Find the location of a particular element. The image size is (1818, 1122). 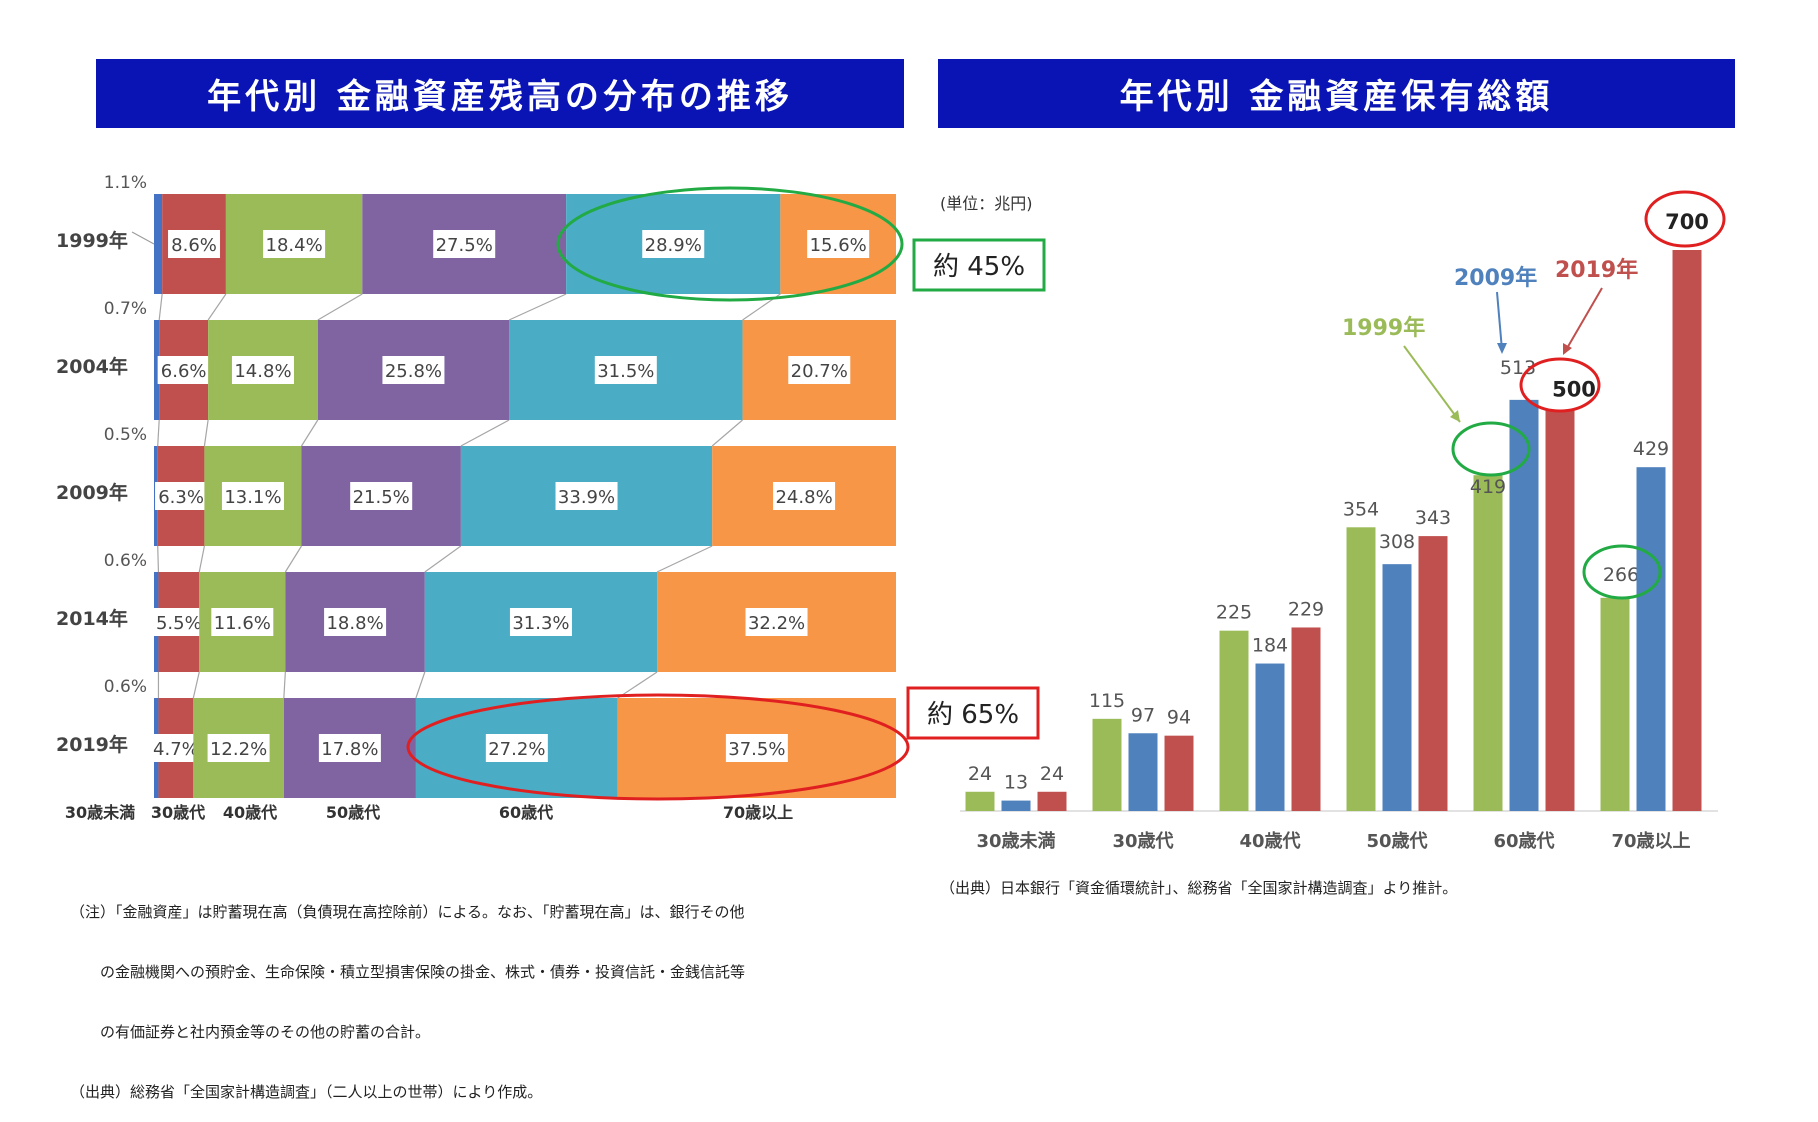

value-label: 266 is located at coordinates (1621, 575).